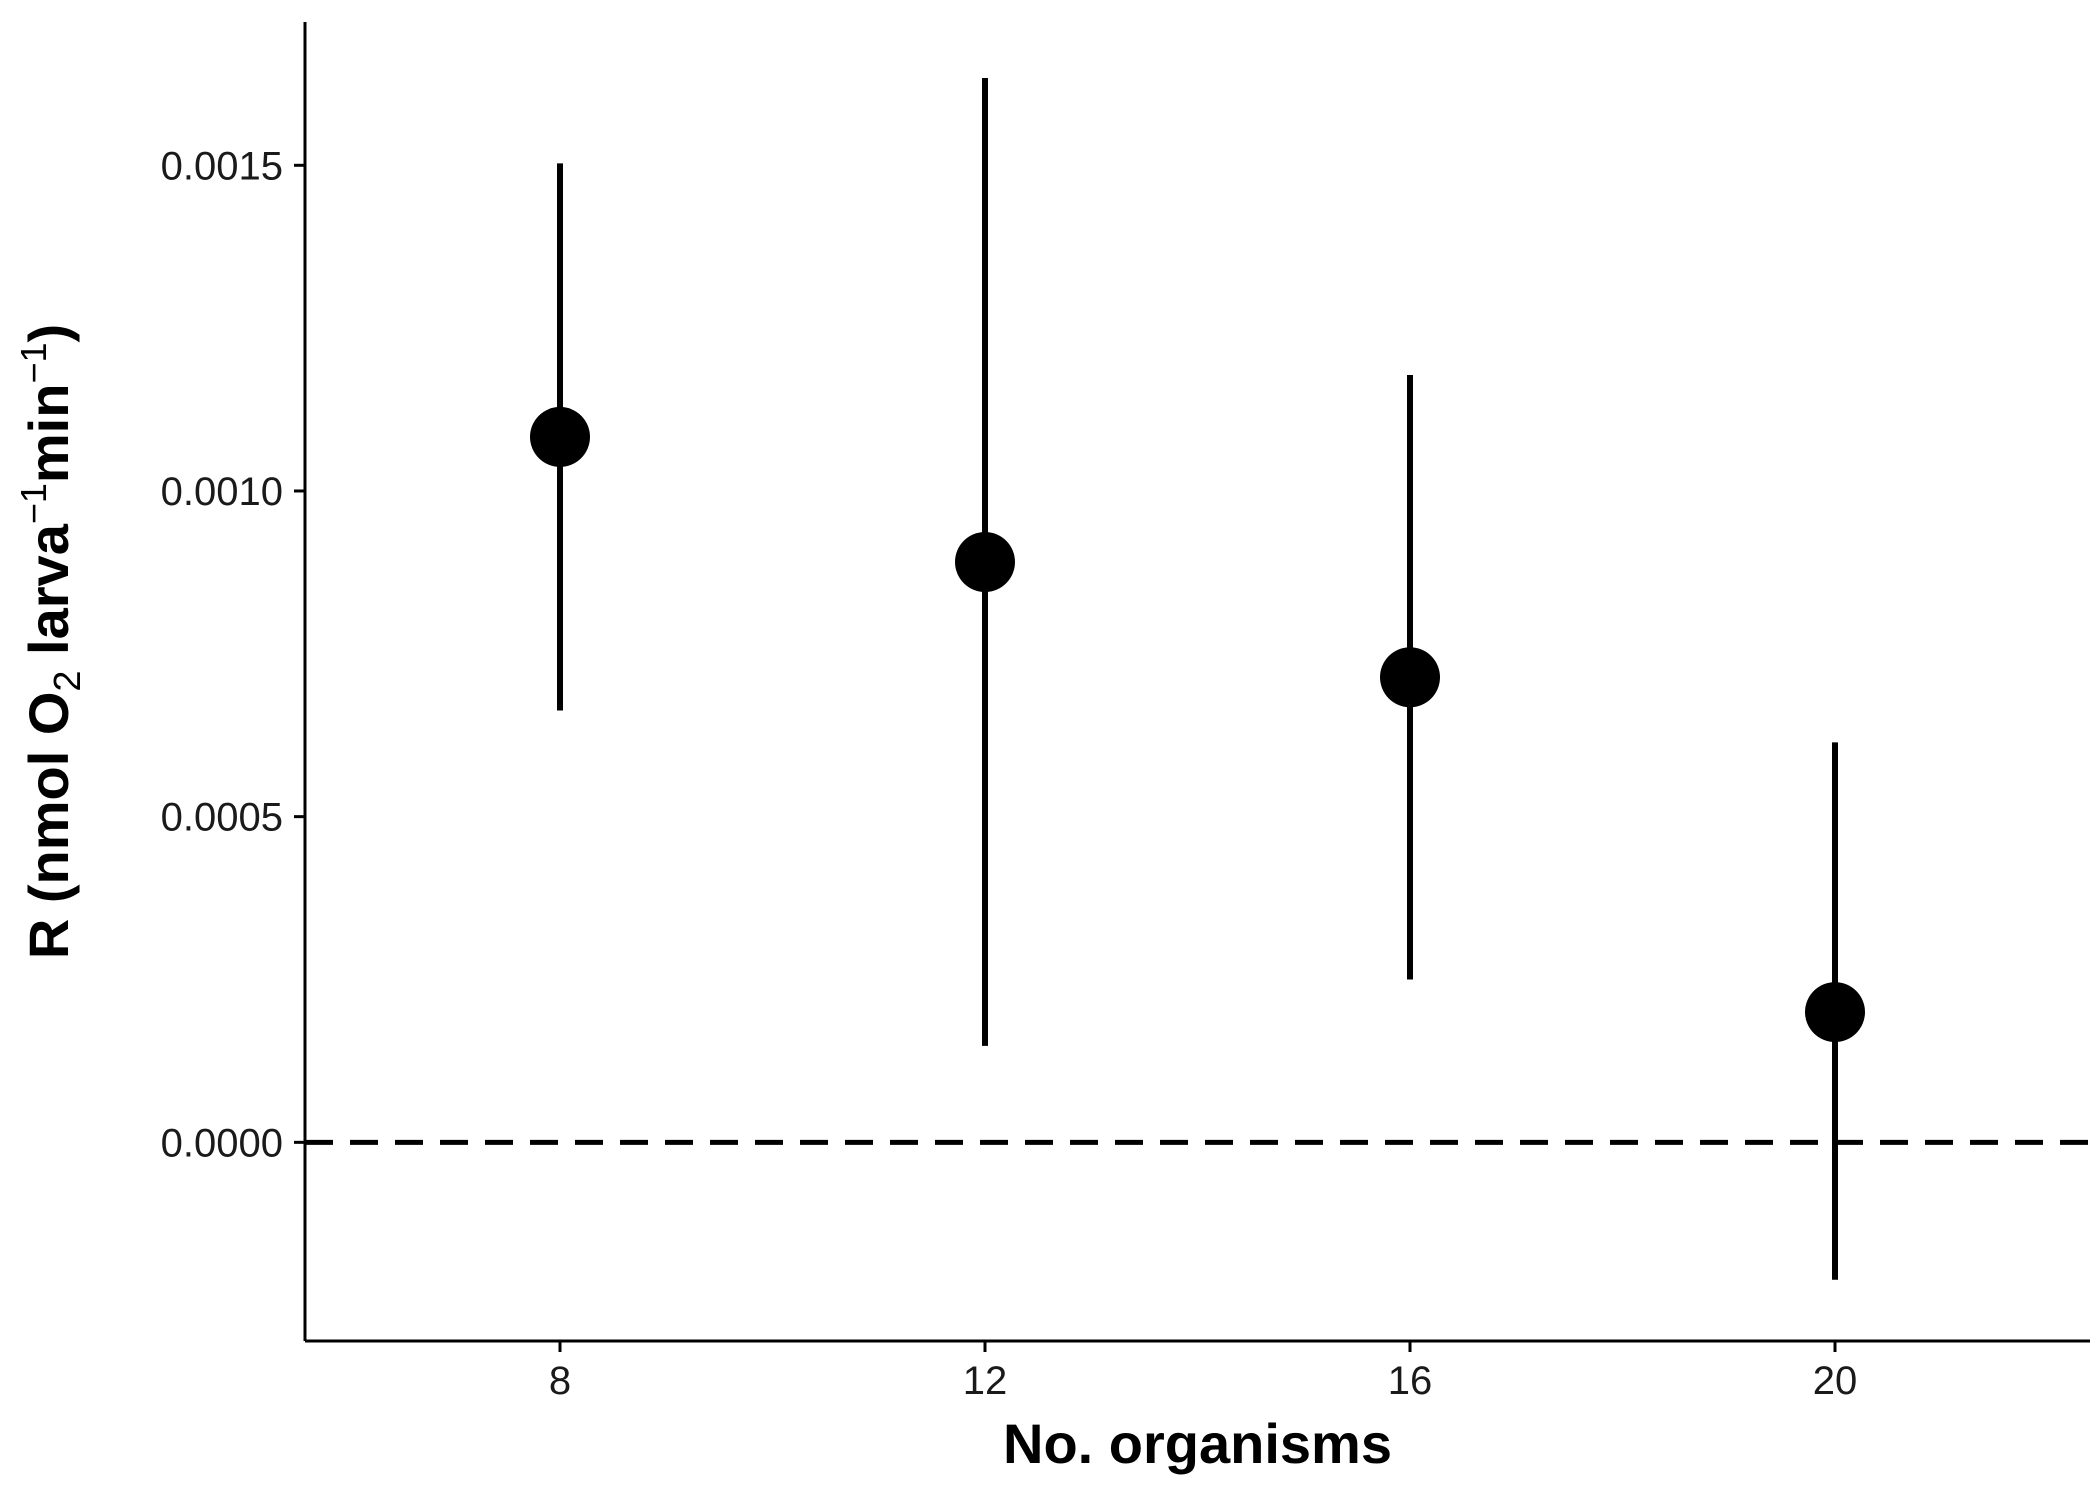  Describe the element at coordinates (1835, 1381) in the screenshot. I see `x-tick-label: 20` at that location.